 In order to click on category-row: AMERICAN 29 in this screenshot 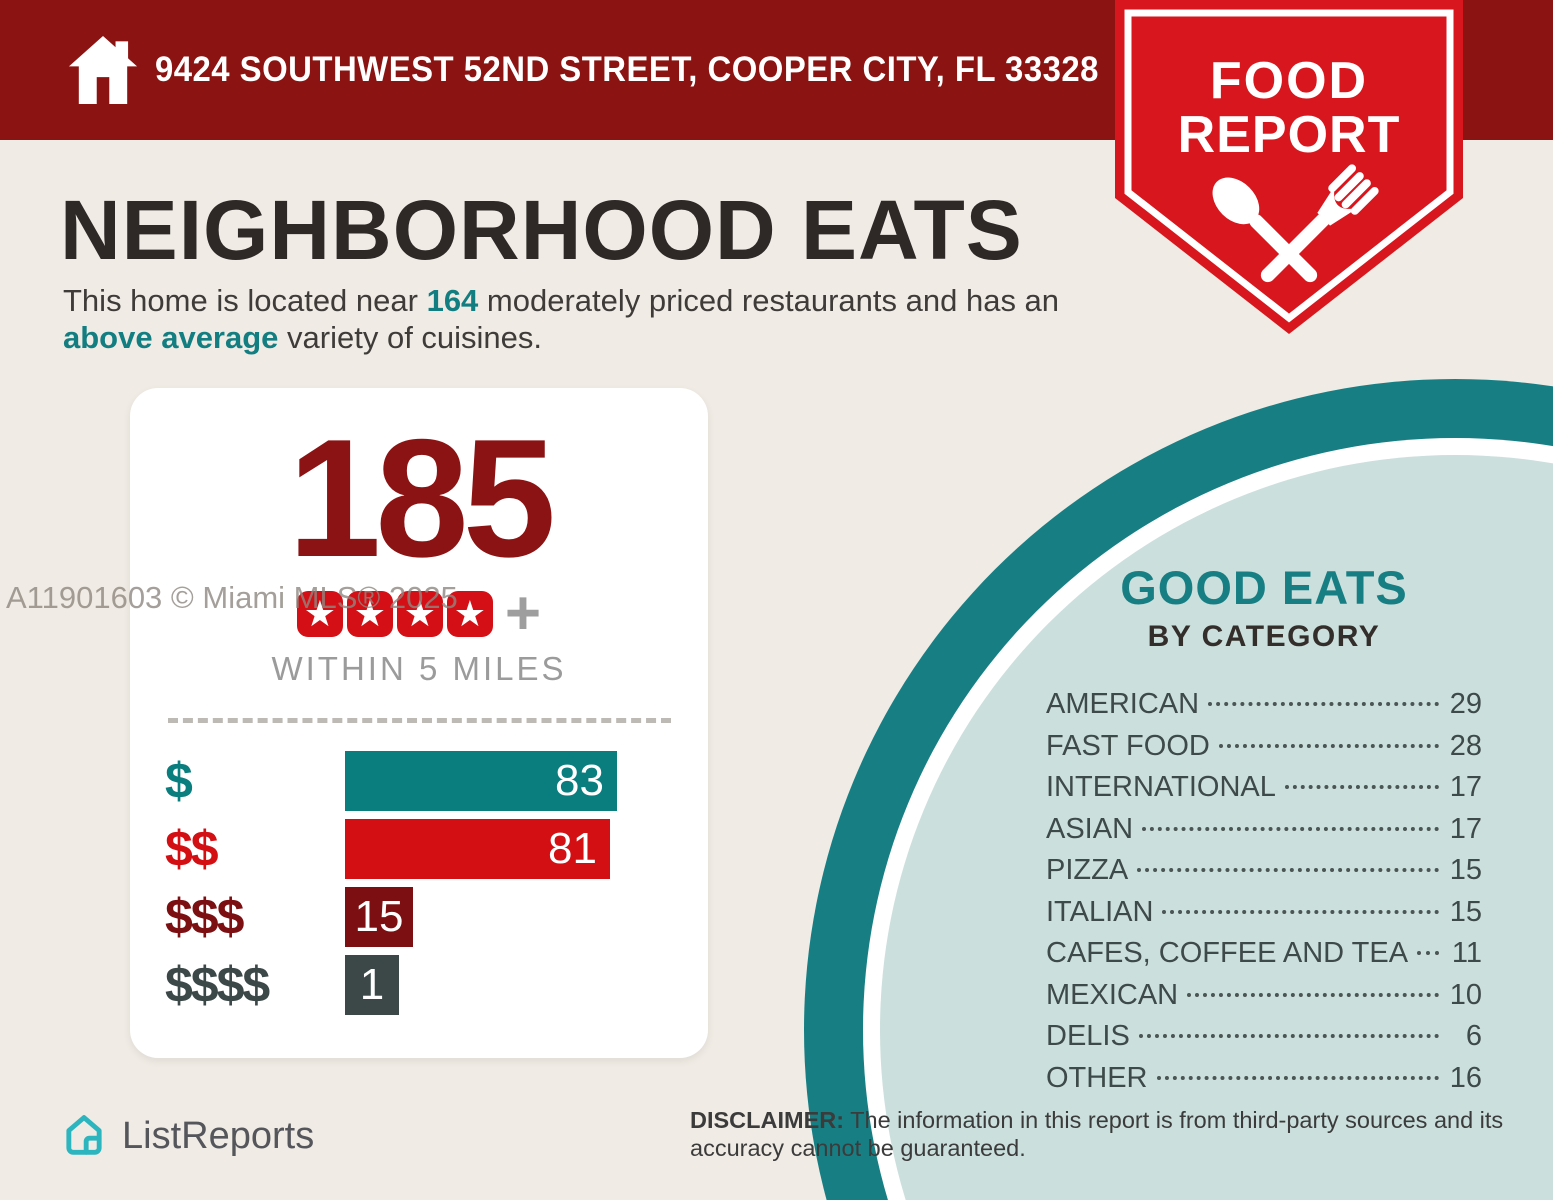, I will do `click(1264, 709)`.